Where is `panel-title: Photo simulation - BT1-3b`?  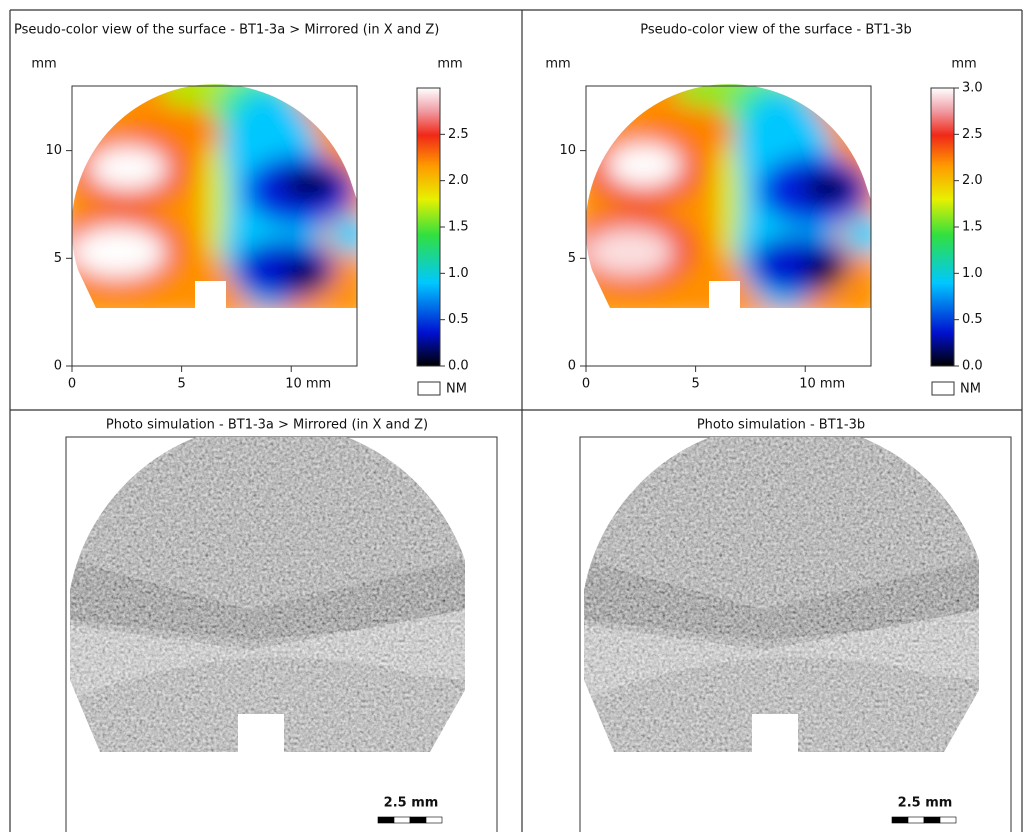 panel-title: Photo simulation - BT1-3b is located at coordinates (781, 425).